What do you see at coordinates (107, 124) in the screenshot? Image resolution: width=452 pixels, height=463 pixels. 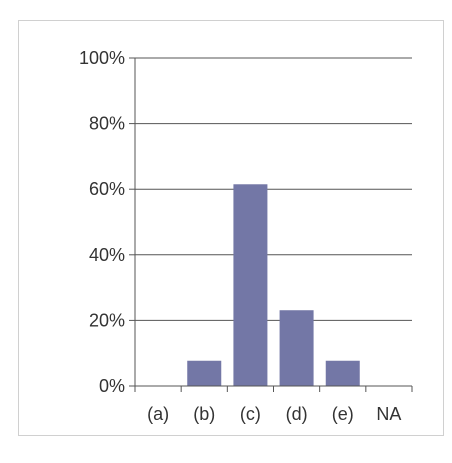 I see `y-tick-label: 80%` at bounding box center [107, 124].